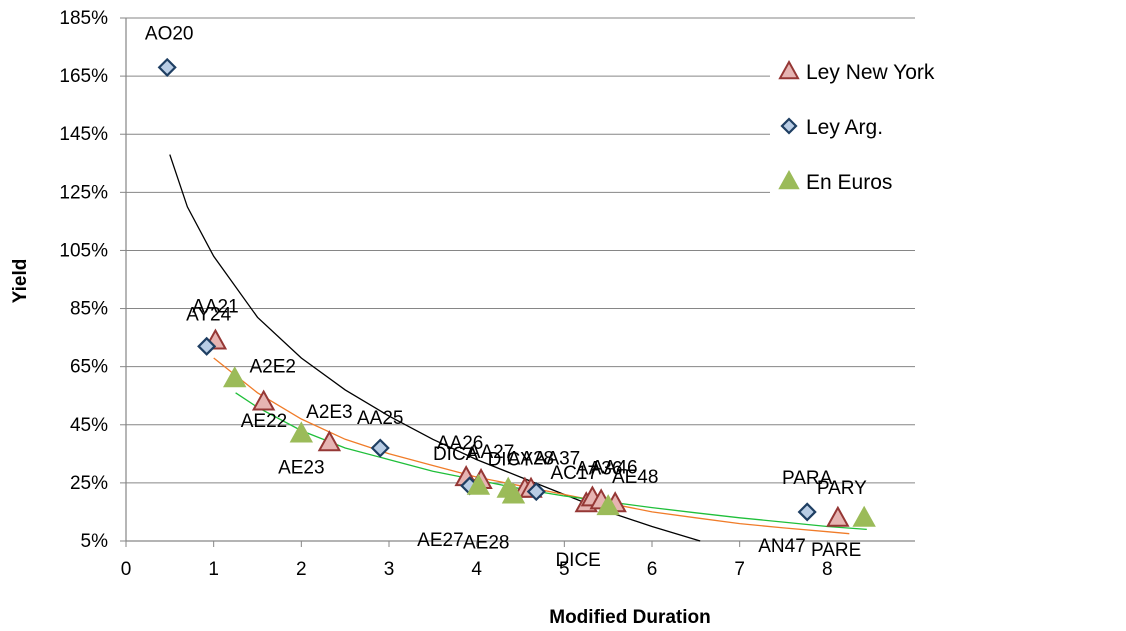  What do you see at coordinates (486, 543) in the screenshot?
I see `point-label: AE28` at bounding box center [486, 543].